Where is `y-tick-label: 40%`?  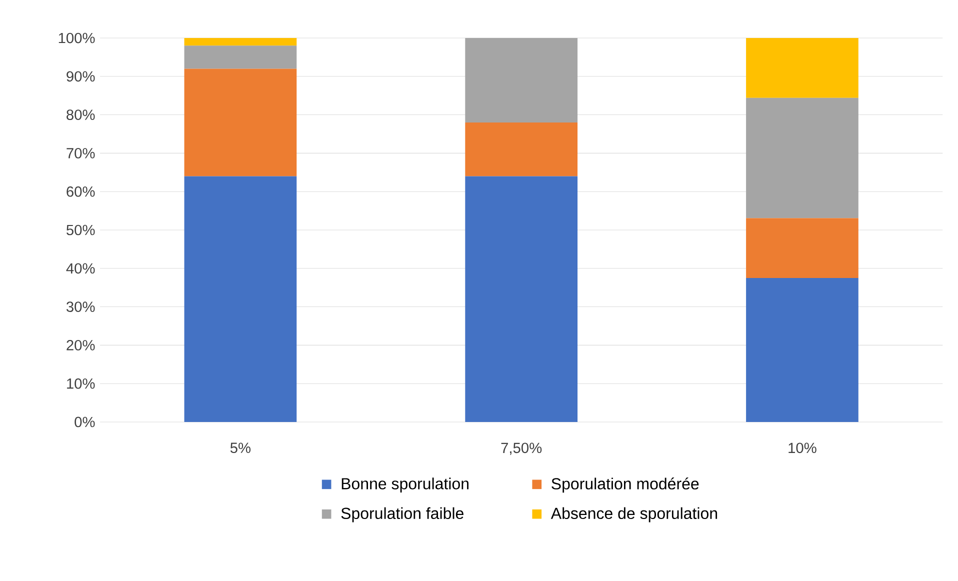 y-tick-label: 40% is located at coordinates (80, 268).